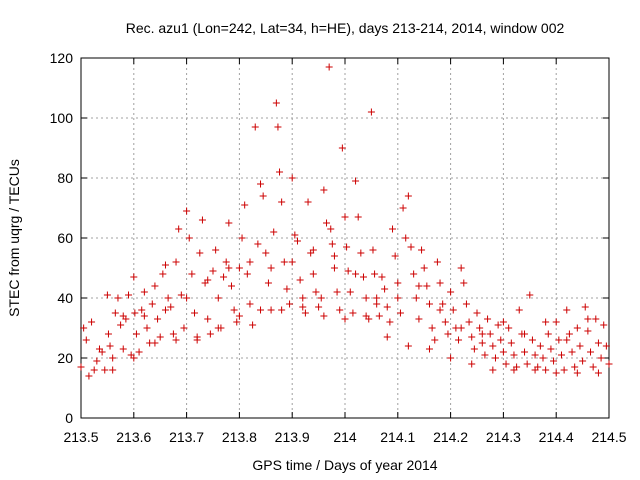  I want to click on y-tick-label: 20, so click(65, 358).